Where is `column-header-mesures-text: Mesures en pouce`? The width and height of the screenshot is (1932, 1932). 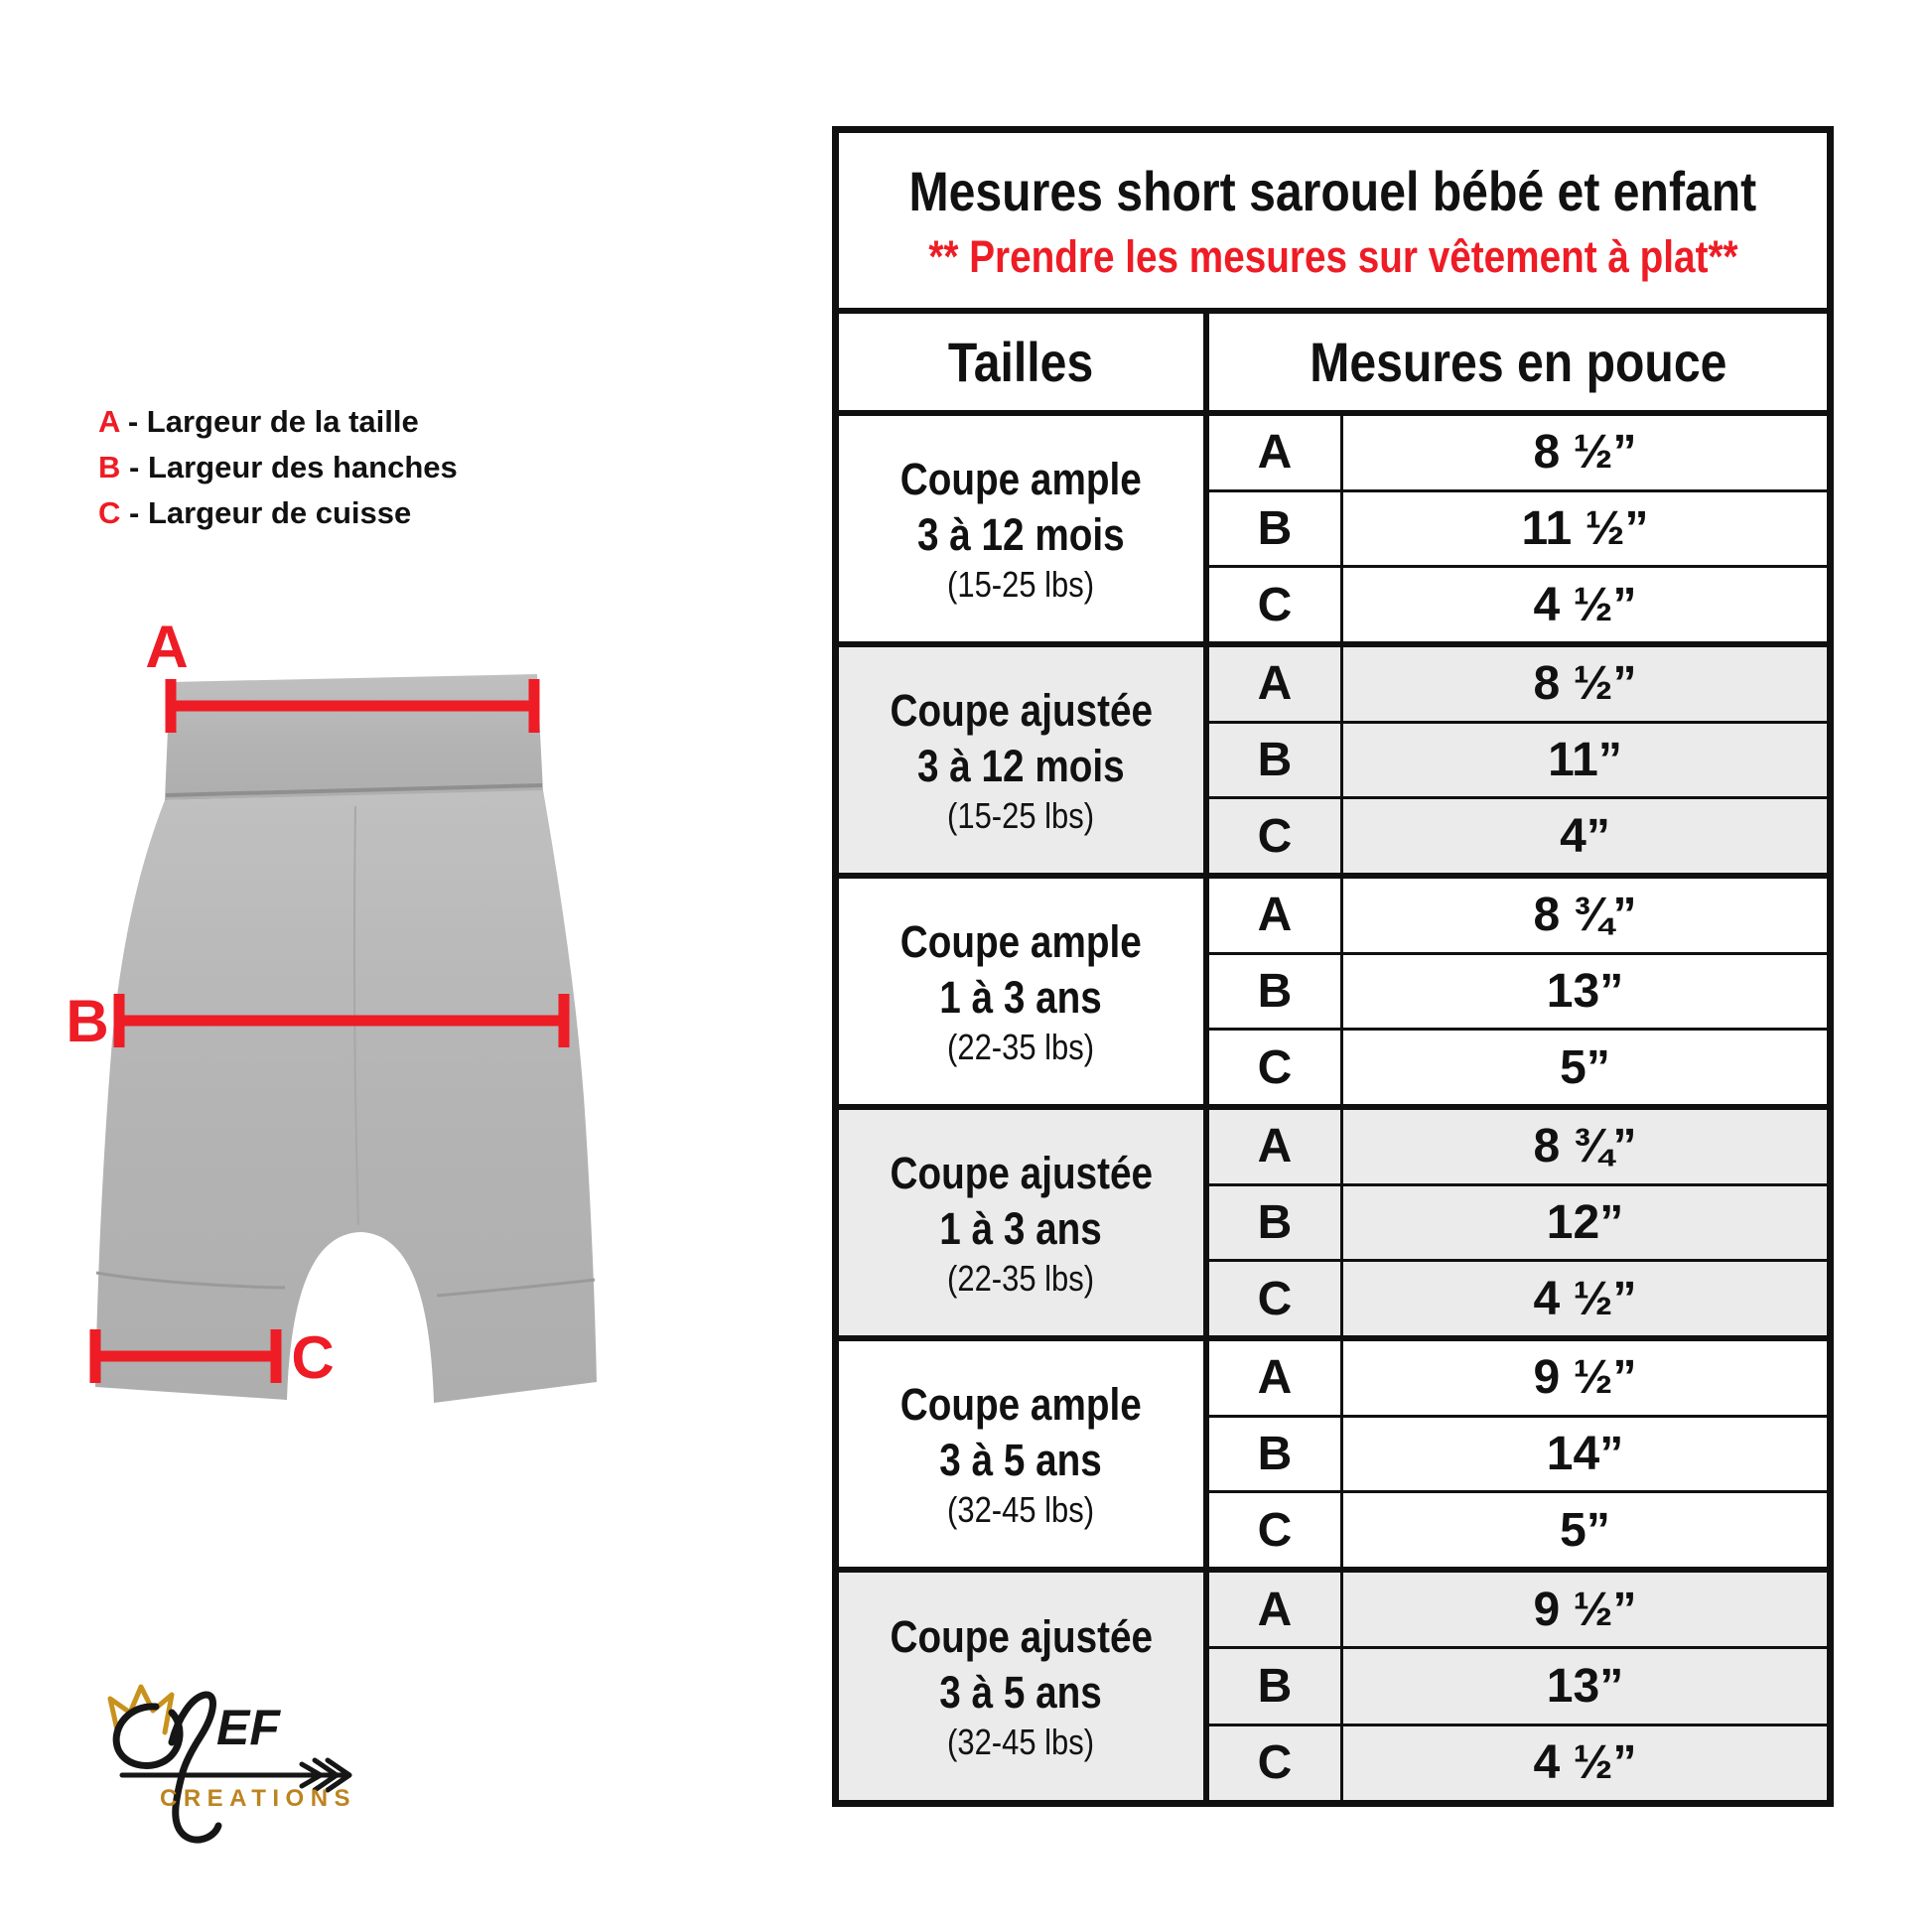
column-header-mesures-text: Mesures en pouce is located at coordinates (1518, 362).